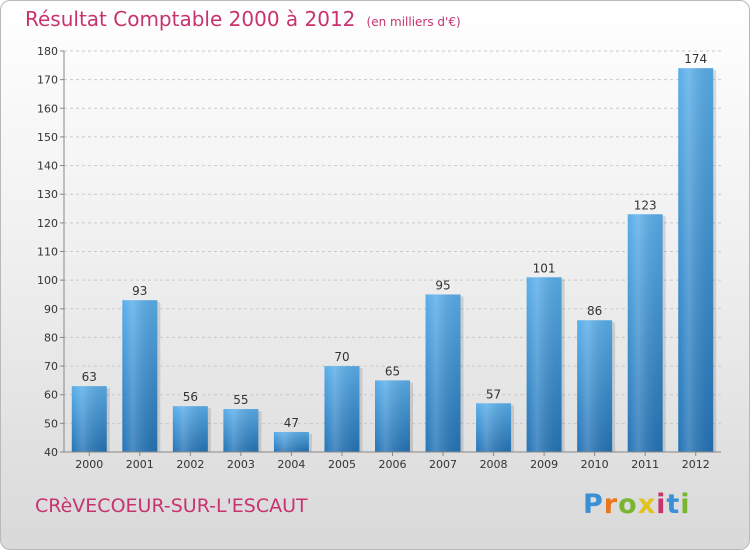 Image resolution: width=750 pixels, height=550 pixels. What do you see at coordinates (494, 464) in the screenshot?
I see `x-tick-label: 2008` at bounding box center [494, 464].